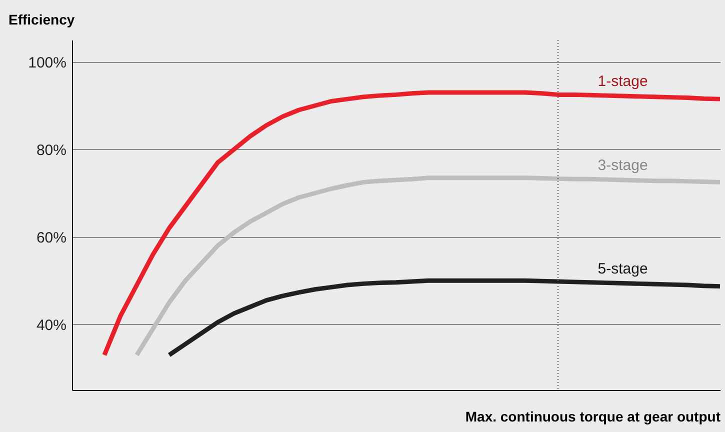  What do you see at coordinates (51, 325) in the screenshot?
I see `y-tick-label: 40%` at bounding box center [51, 325].